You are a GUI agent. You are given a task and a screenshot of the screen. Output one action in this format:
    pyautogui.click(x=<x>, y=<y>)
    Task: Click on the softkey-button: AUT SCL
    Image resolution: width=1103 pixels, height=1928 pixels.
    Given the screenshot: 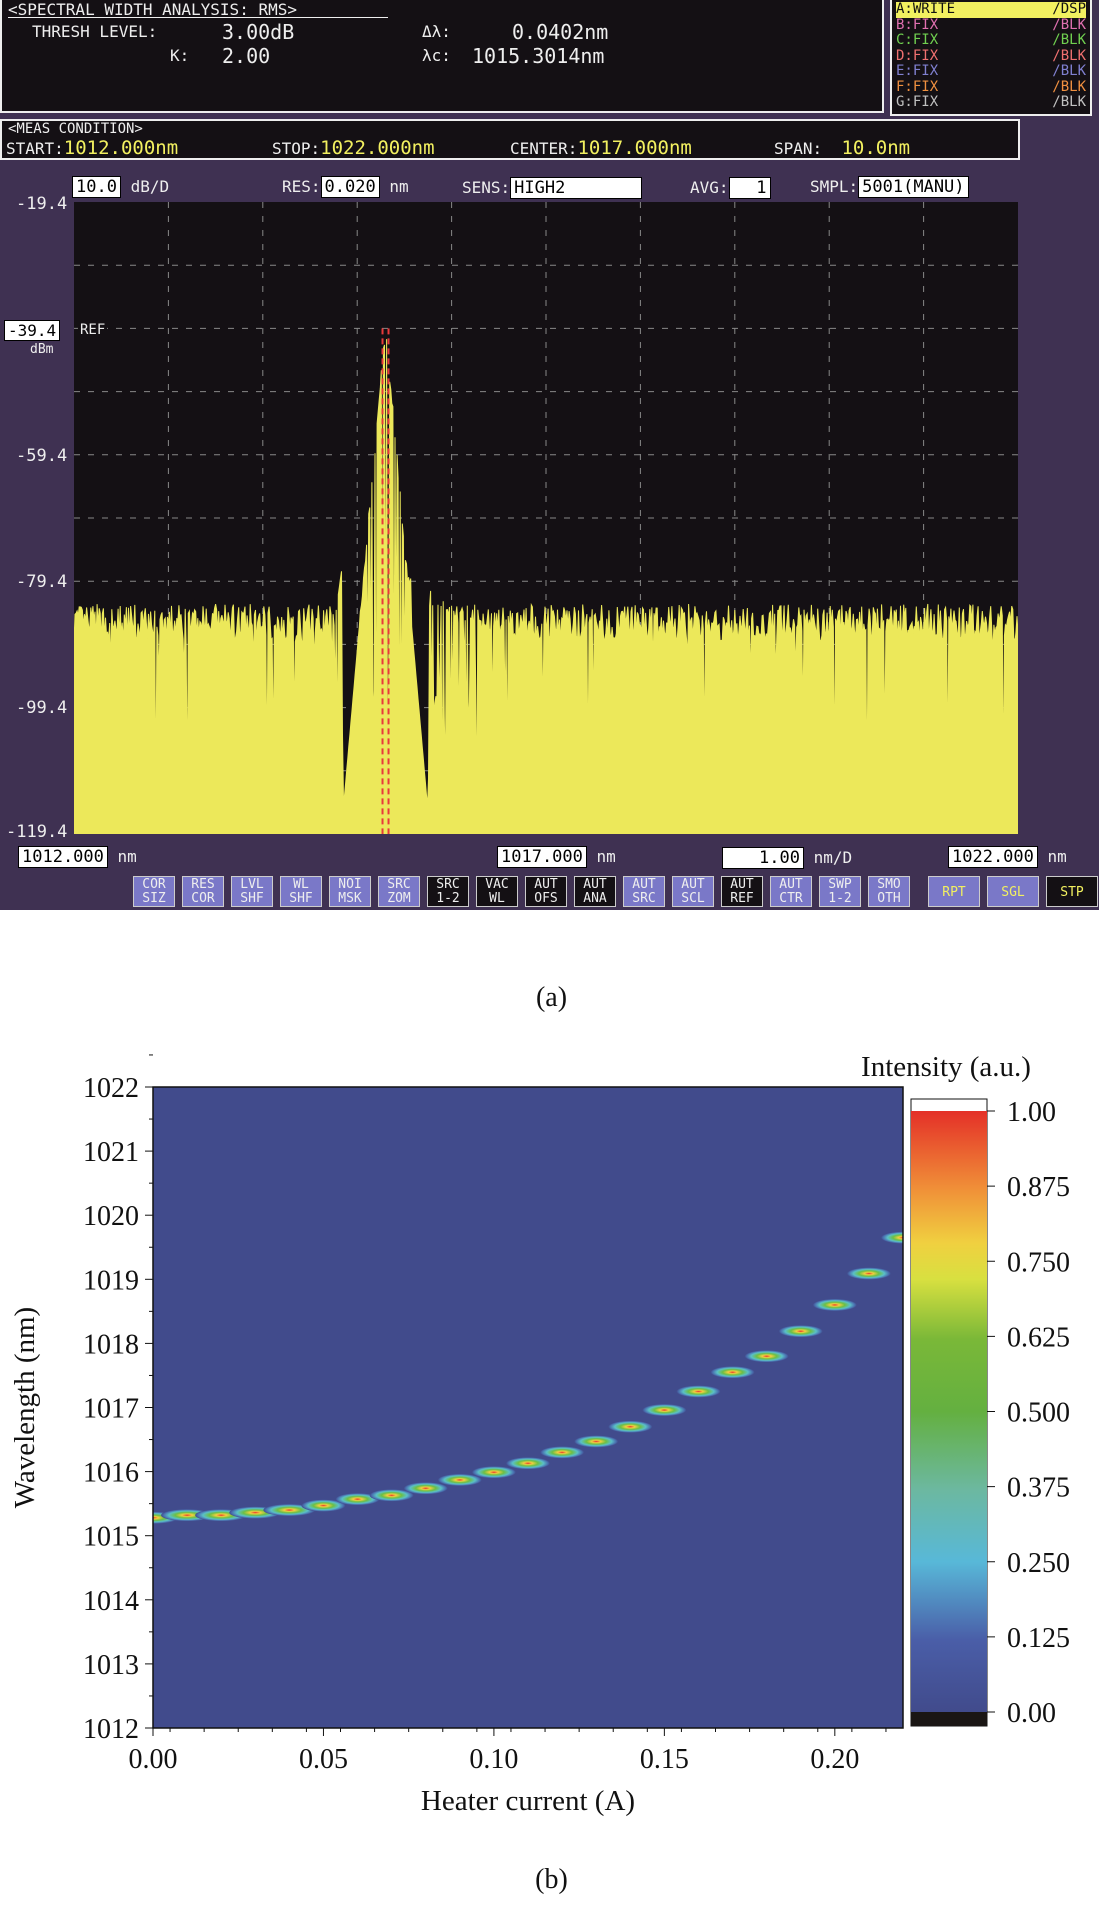 What is the action you would take?
    pyautogui.click(x=693, y=891)
    